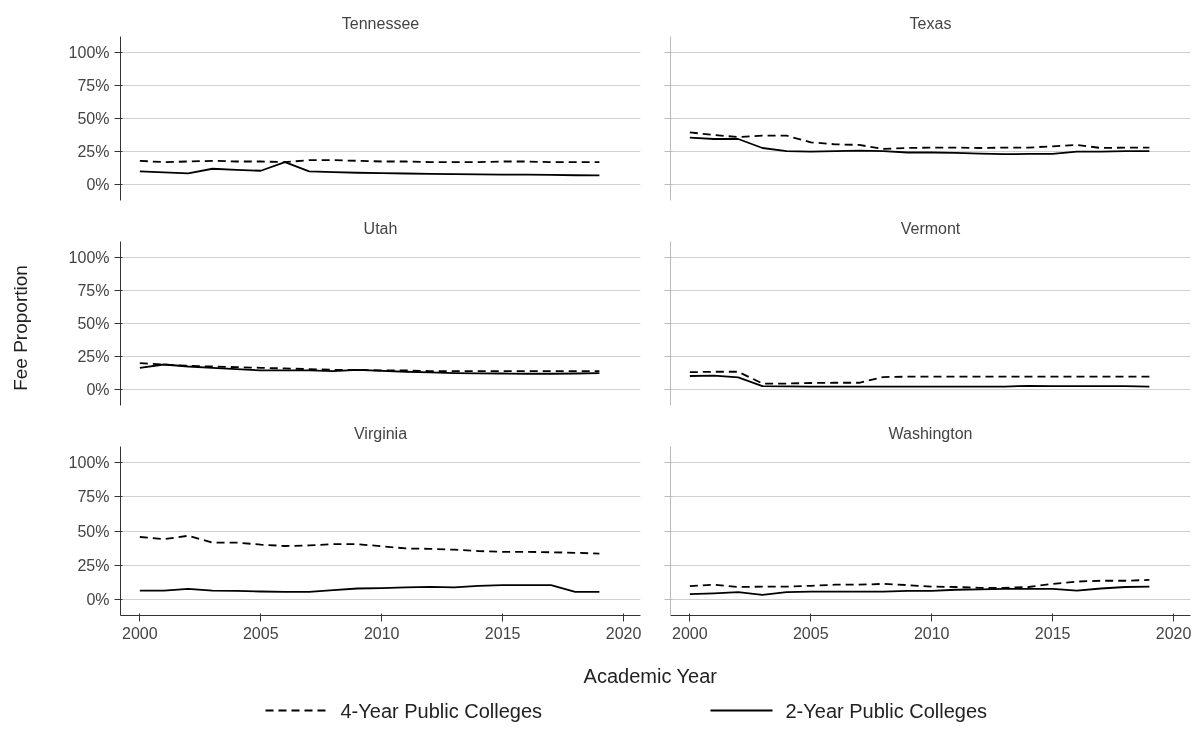 Image resolution: width=1200 pixels, height=755 pixels. What do you see at coordinates (380, 23) in the screenshot?
I see `chart-title: Tennessee` at bounding box center [380, 23].